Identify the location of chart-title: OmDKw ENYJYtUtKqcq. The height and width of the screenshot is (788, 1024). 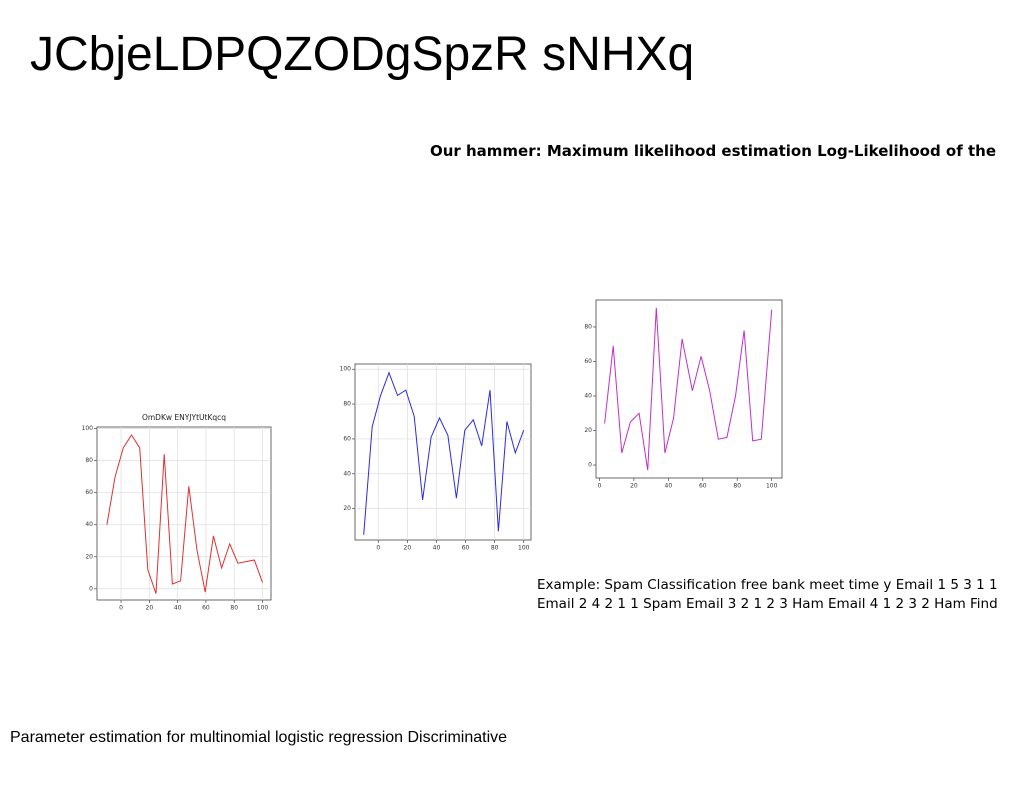
(184, 417).